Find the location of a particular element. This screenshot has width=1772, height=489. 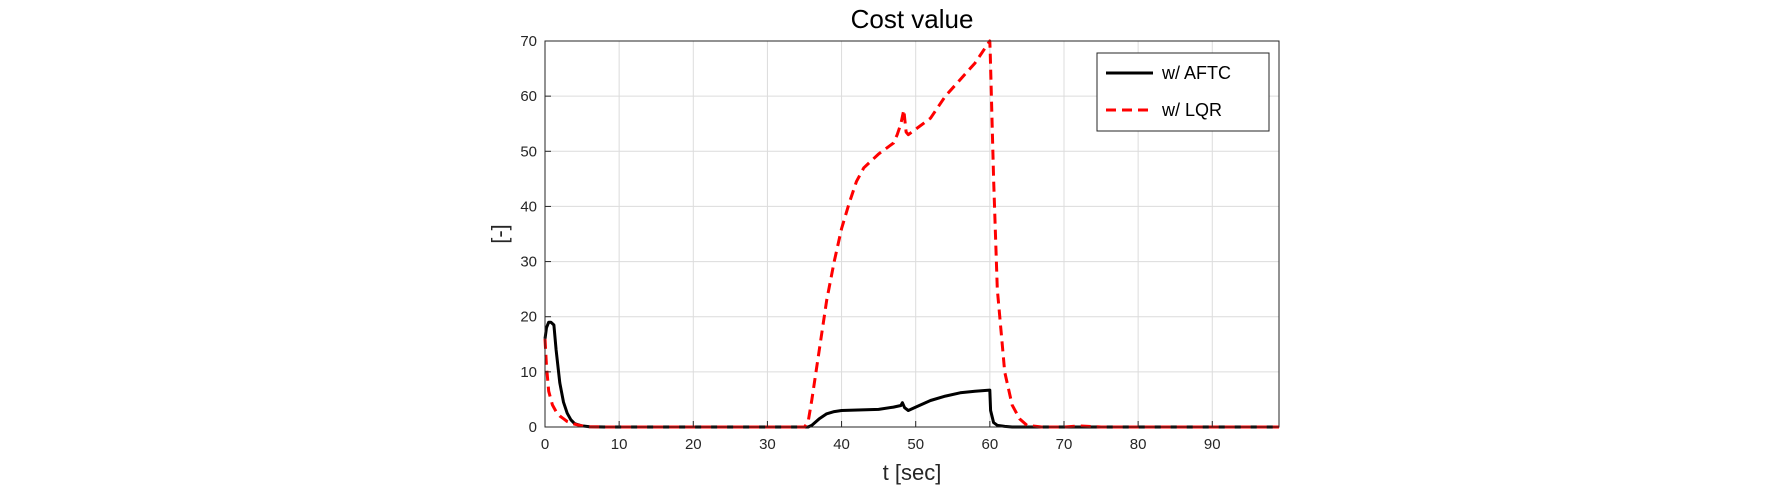

series-line-aftc is located at coordinates (911, 374).